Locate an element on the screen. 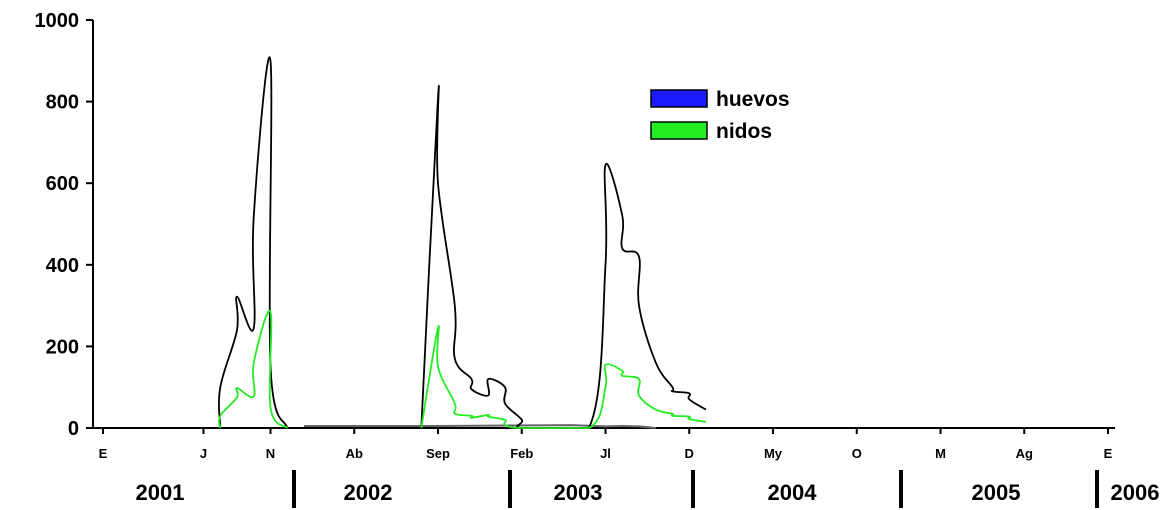 The image size is (1174, 510). x-tick-label: N is located at coordinates (270, 453).